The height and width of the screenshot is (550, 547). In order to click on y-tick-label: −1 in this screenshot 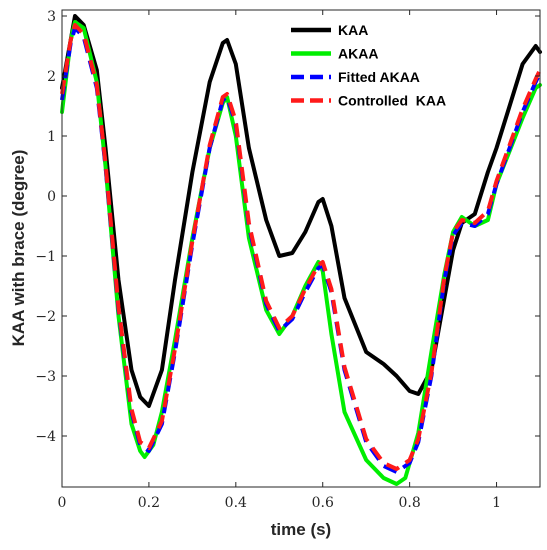, I will do `click(45, 257)`.